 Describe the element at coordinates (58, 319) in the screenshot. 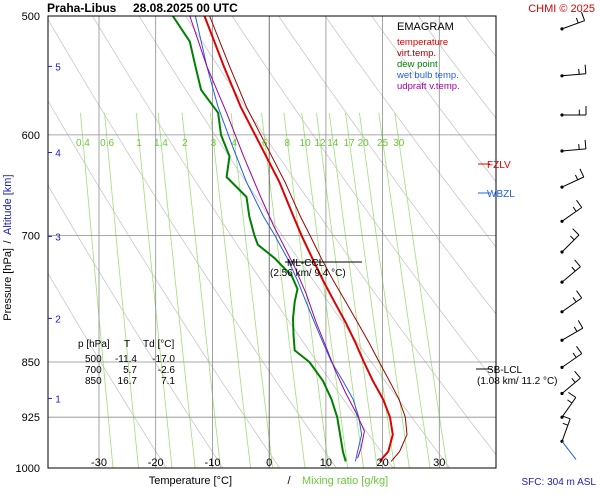

I see `altitude-tick-label: 2` at that location.